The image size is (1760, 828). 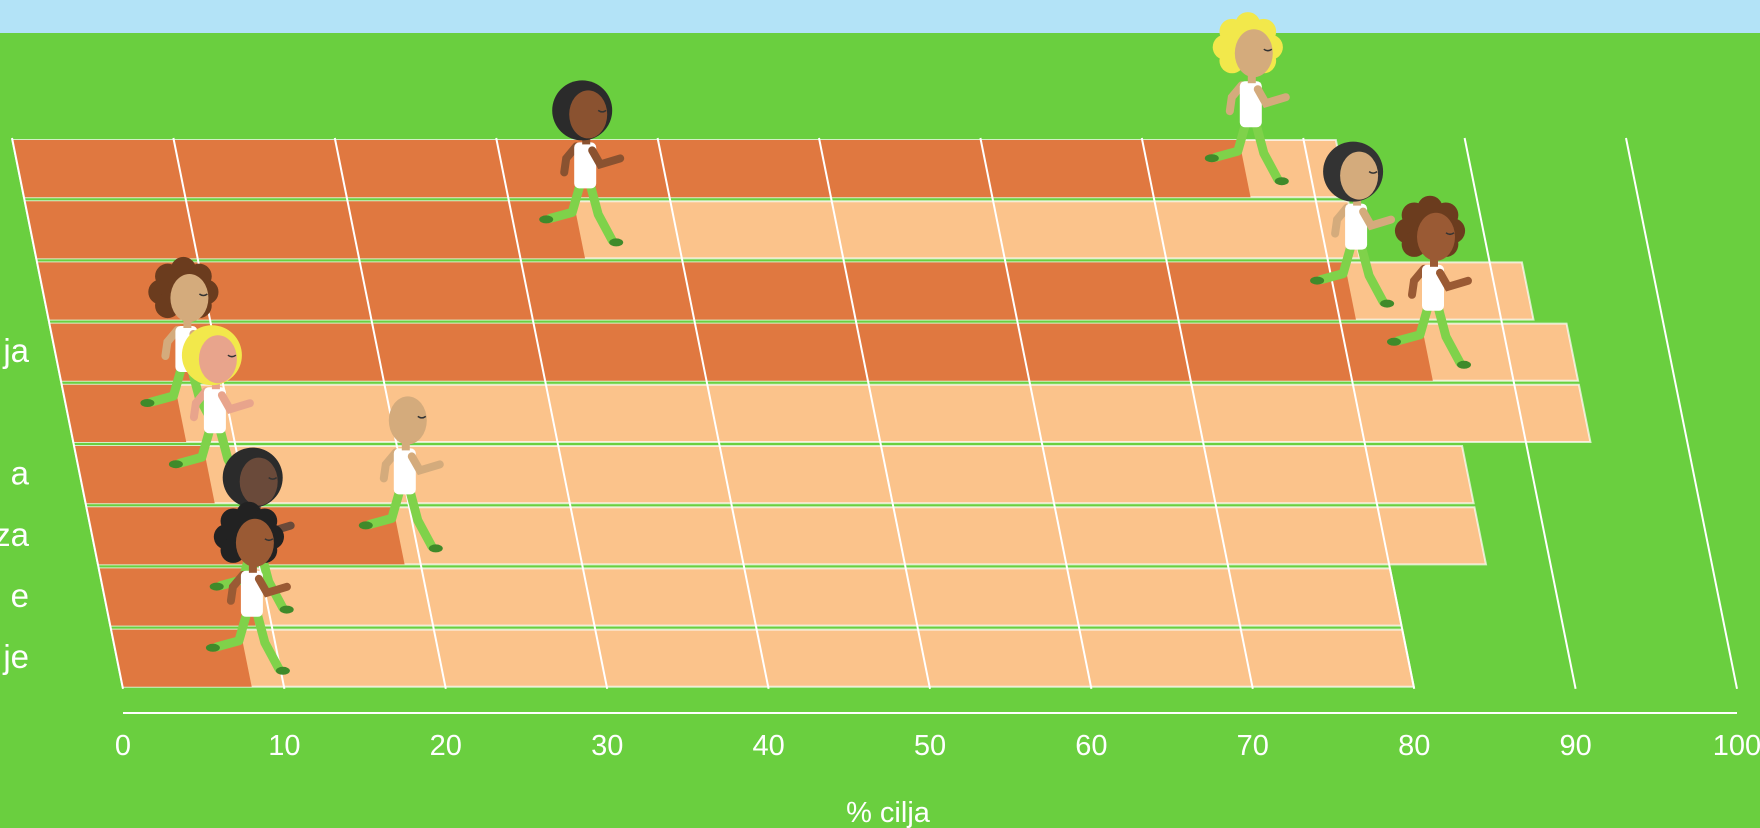 I want to click on x-tick-label: 50, so click(x=930, y=746).